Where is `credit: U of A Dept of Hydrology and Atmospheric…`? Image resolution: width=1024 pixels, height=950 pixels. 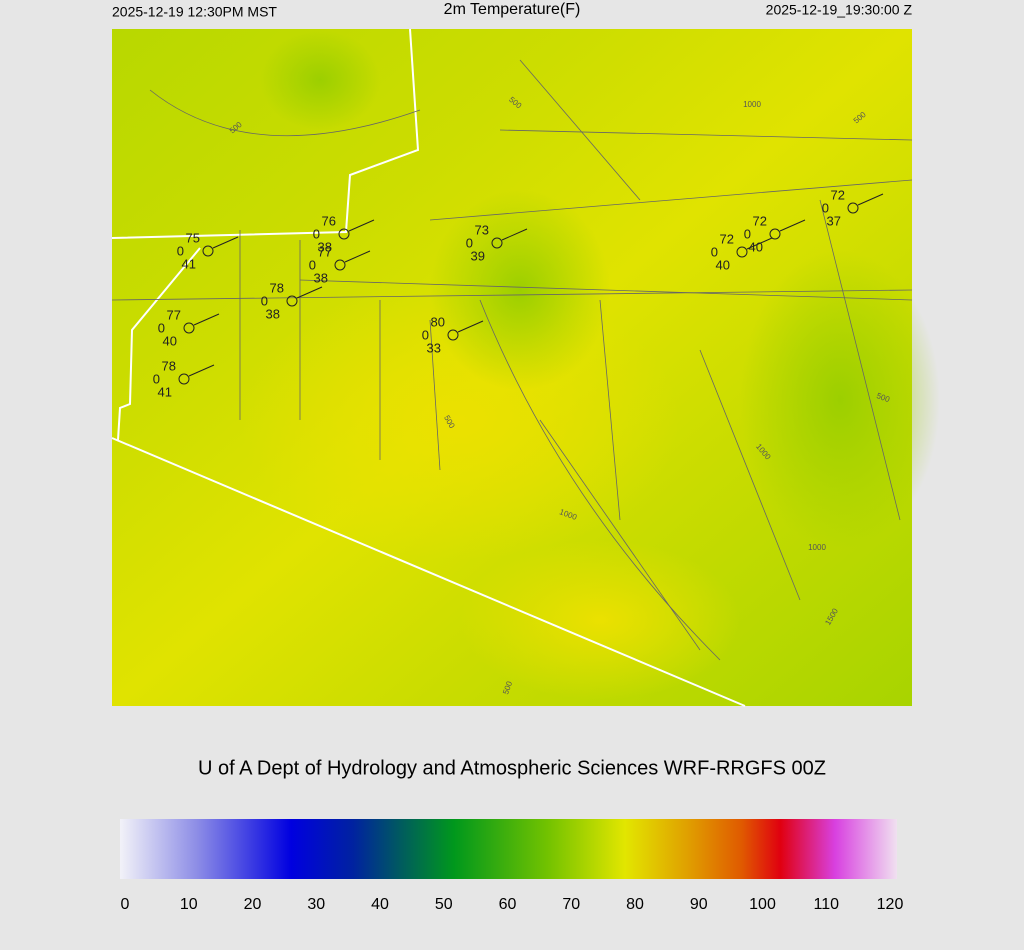 credit: U of A Dept of Hydrology and Atmospheric… is located at coordinates (512, 768).